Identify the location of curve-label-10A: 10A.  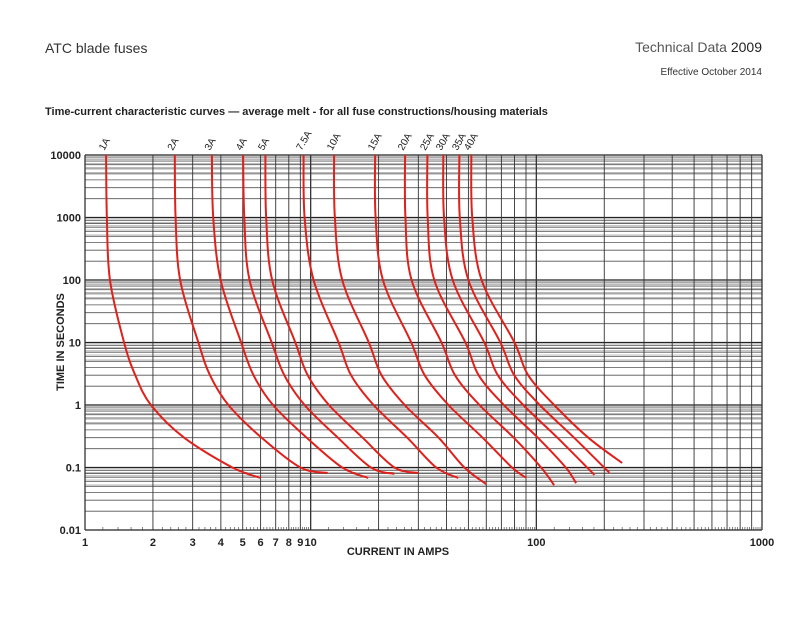
(334, 141).